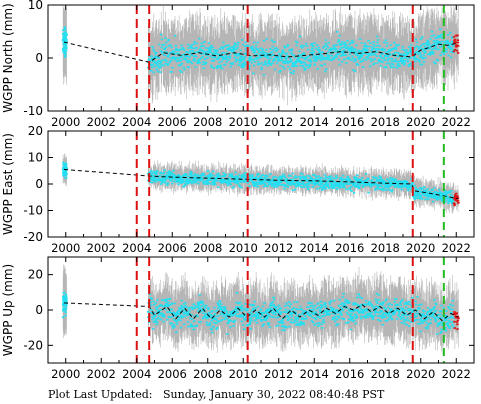  I want to click on data-layer, so click(260, 183).